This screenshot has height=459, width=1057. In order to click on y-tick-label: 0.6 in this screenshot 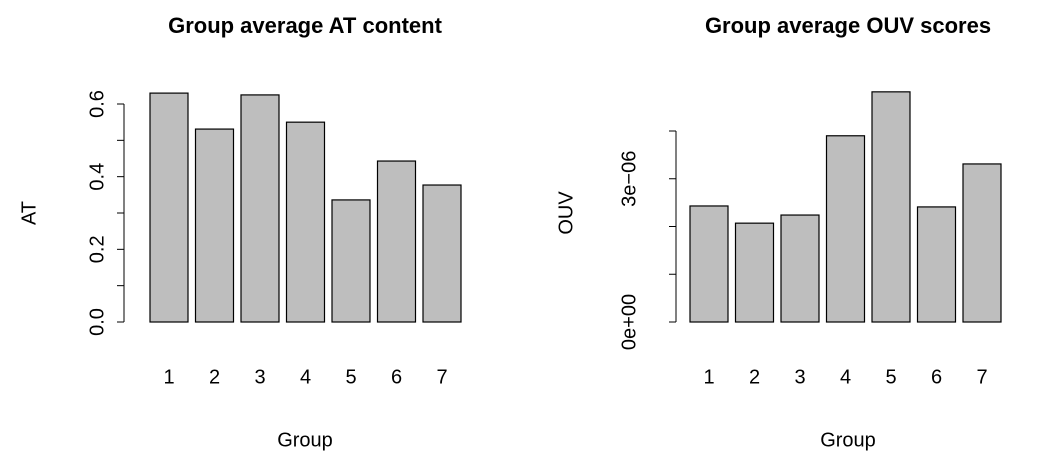, I will do `click(97, 104)`.